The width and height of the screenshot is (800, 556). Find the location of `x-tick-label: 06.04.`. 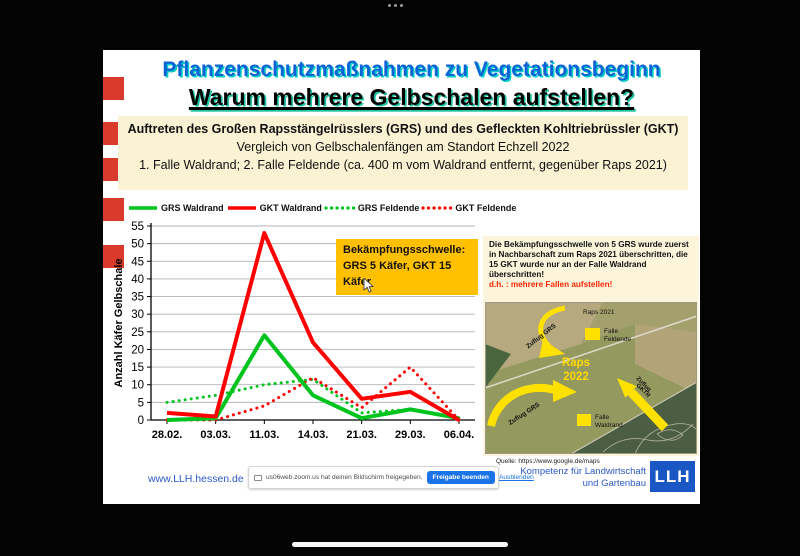

x-tick-label: 06.04. is located at coordinates (459, 435).